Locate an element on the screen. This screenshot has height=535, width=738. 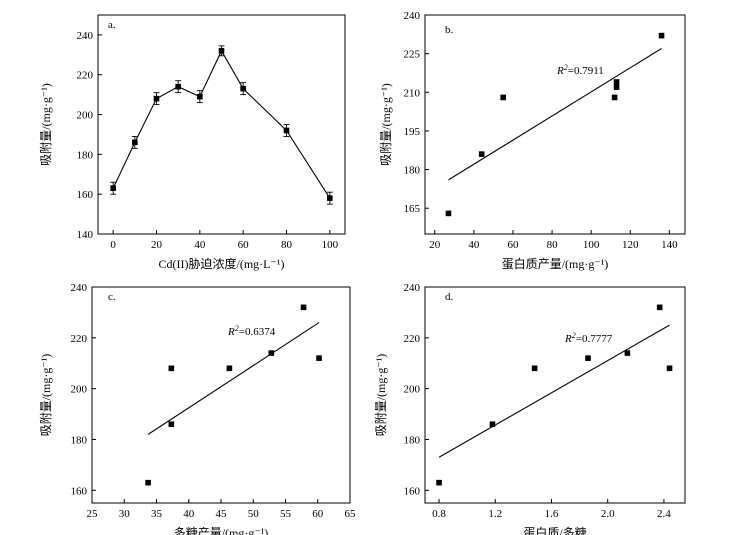
x-tick-label: 120 is located at coordinates (630, 245).